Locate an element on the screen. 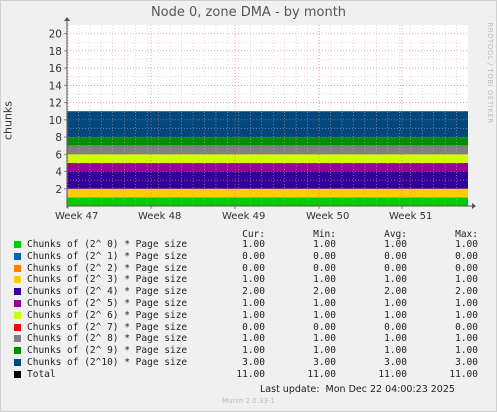 The image size is (497, 412). legend-label: Chunks of (2^ 3) * Page size is located at coordinates (107, 280).